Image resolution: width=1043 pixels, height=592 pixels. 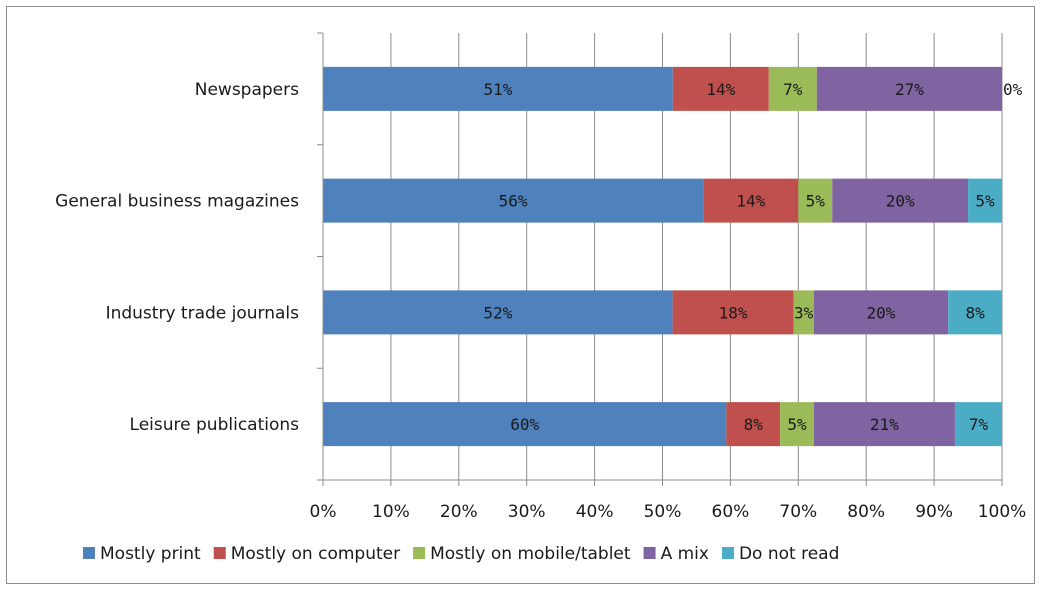 I want to click on x-tick-label: 60%, so click(x=731, y=512).